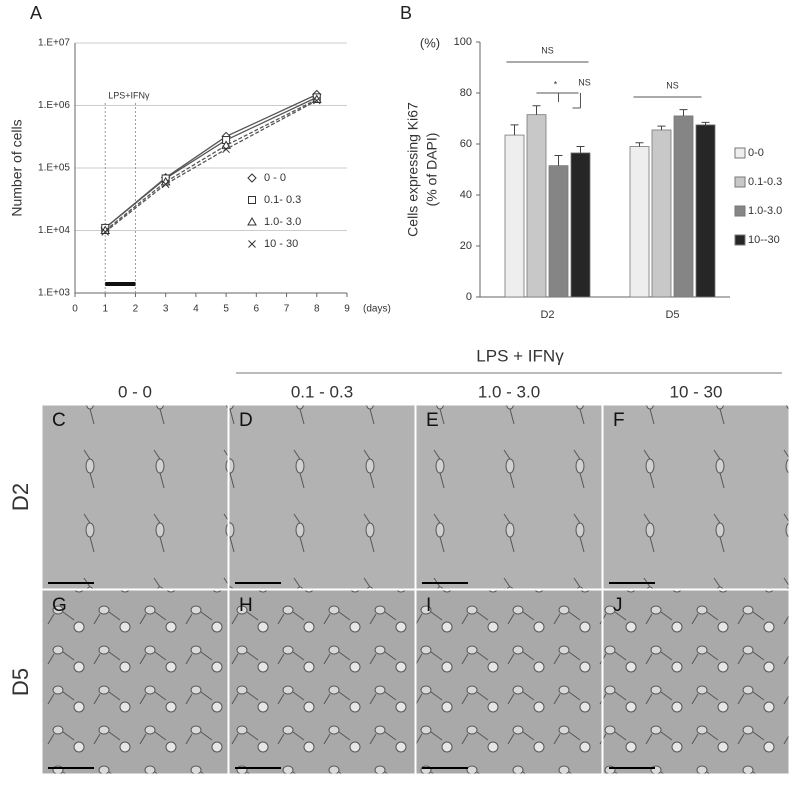  What do you see at coordinates (509, 391) in the screenshot?
I see `column-label: 1.0 - 3.0` at bounding box center [509, 391].